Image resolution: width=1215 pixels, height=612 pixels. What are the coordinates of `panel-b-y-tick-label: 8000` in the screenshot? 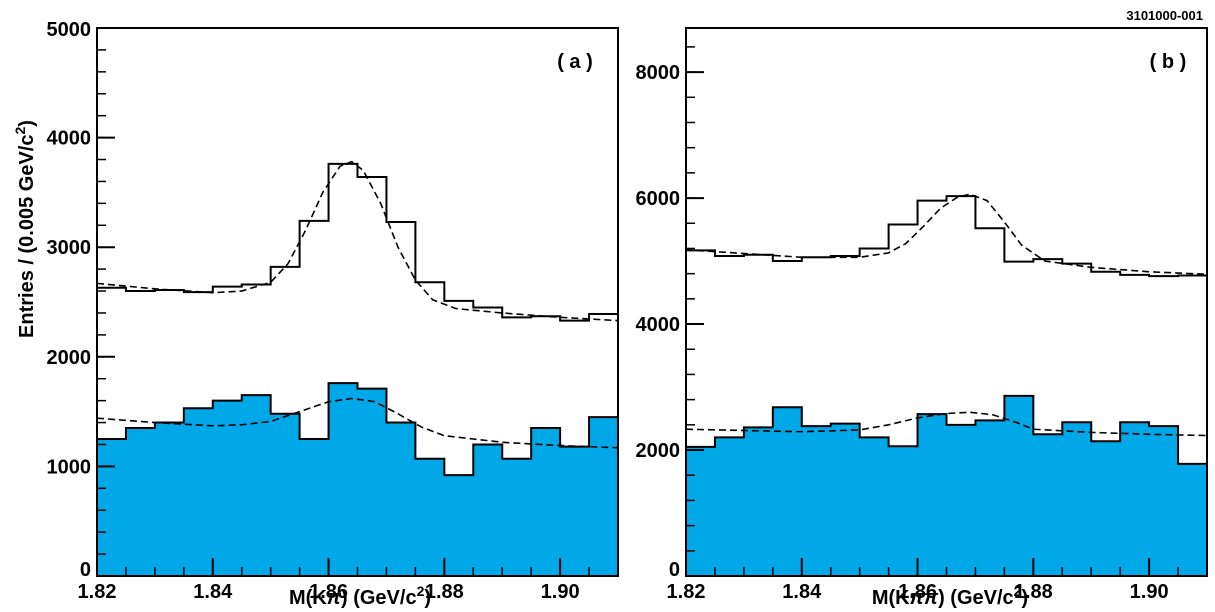 It's located at (658, 73).